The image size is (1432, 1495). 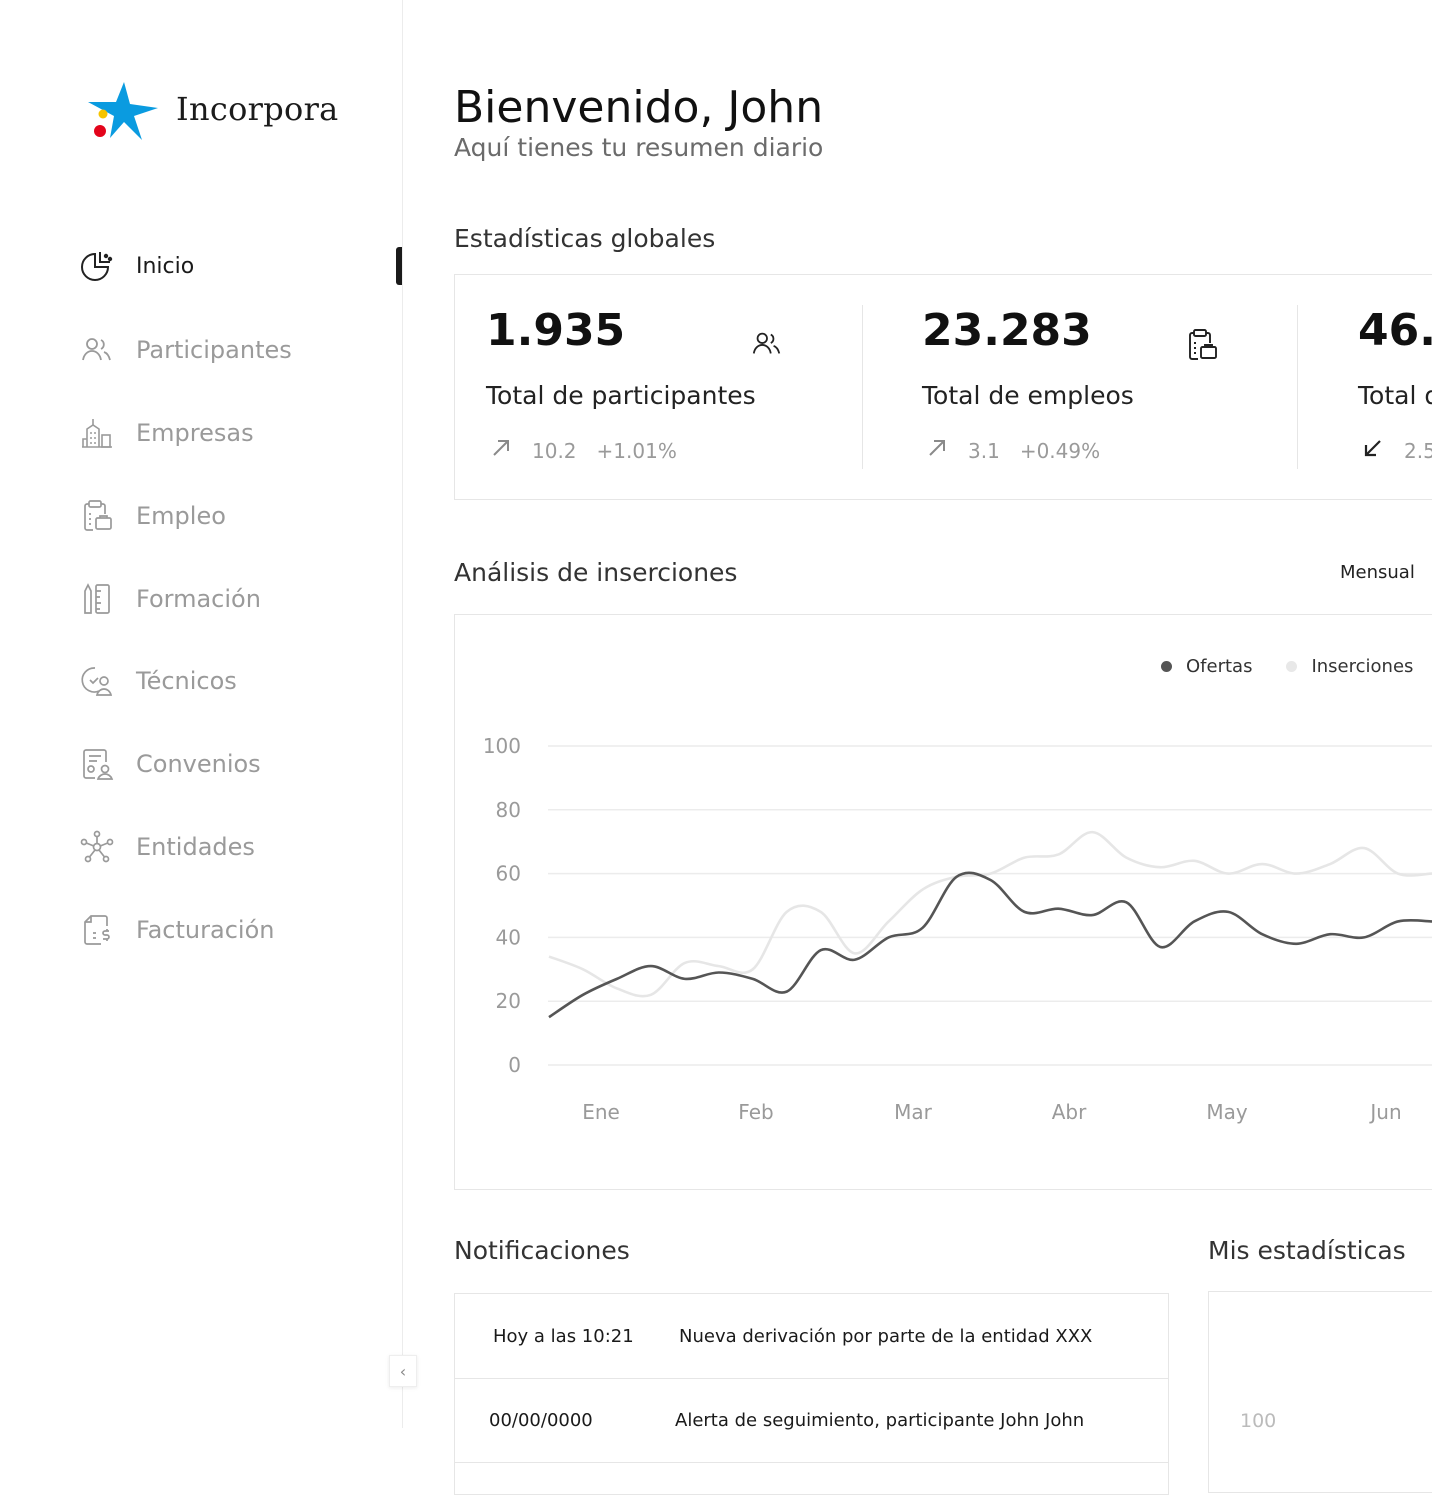 What do you see at coordinates (1418, 450) in the screenshot?
I see `trend-value: 2.5` at bounding box center [1418, 450].